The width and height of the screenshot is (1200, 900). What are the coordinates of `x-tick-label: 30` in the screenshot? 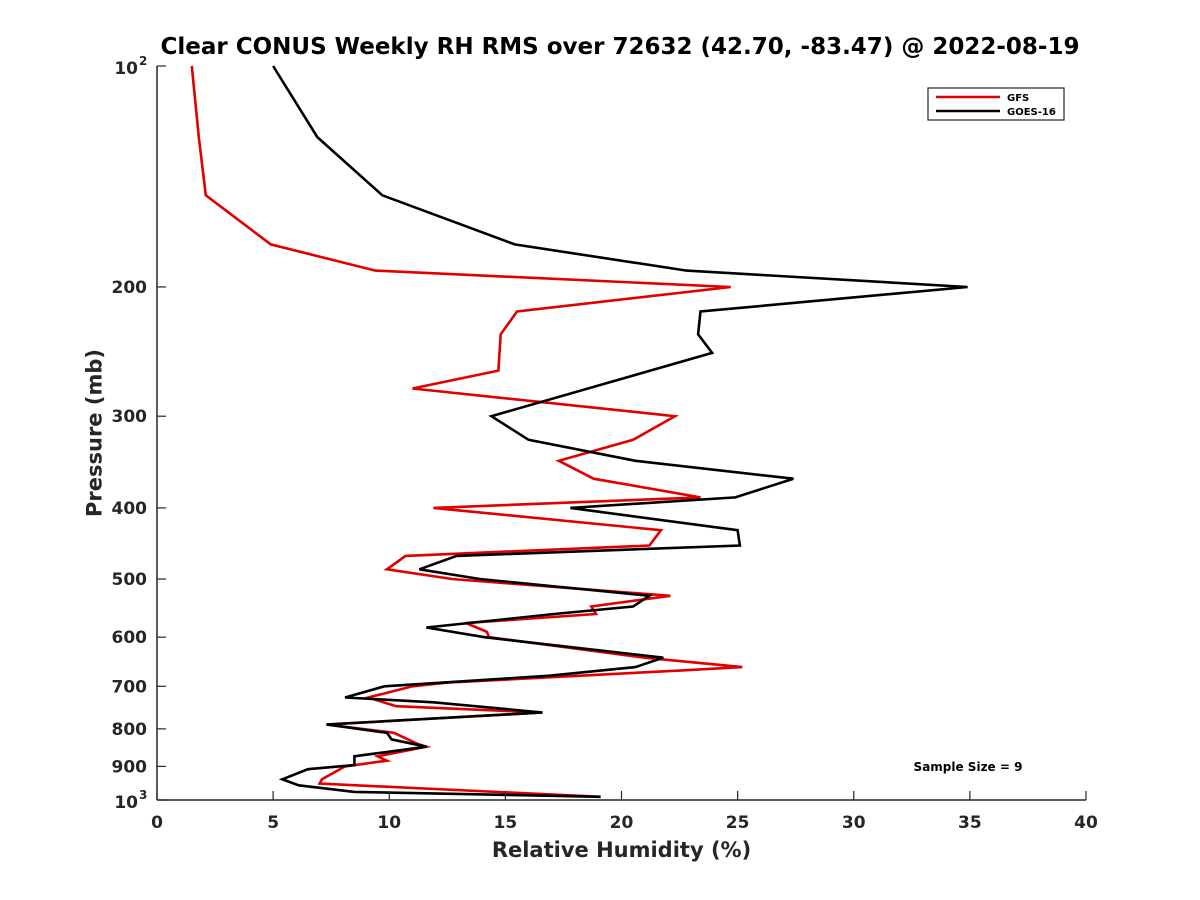 It's located at (854, 823).